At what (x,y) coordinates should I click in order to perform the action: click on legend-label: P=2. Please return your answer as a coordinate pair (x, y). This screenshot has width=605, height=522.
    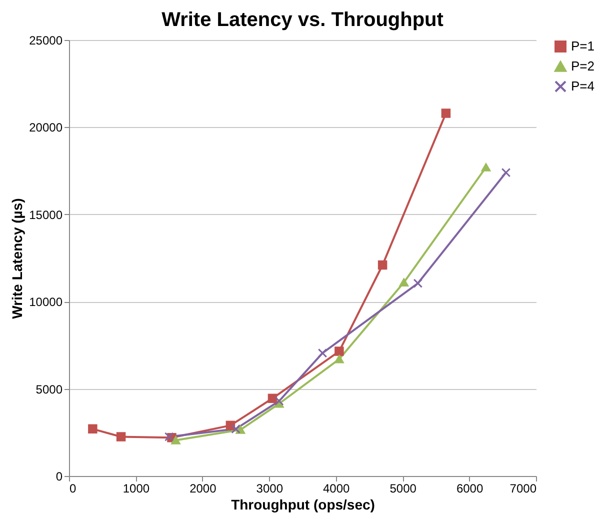
    Looking at the image, I should click on (582, 66).